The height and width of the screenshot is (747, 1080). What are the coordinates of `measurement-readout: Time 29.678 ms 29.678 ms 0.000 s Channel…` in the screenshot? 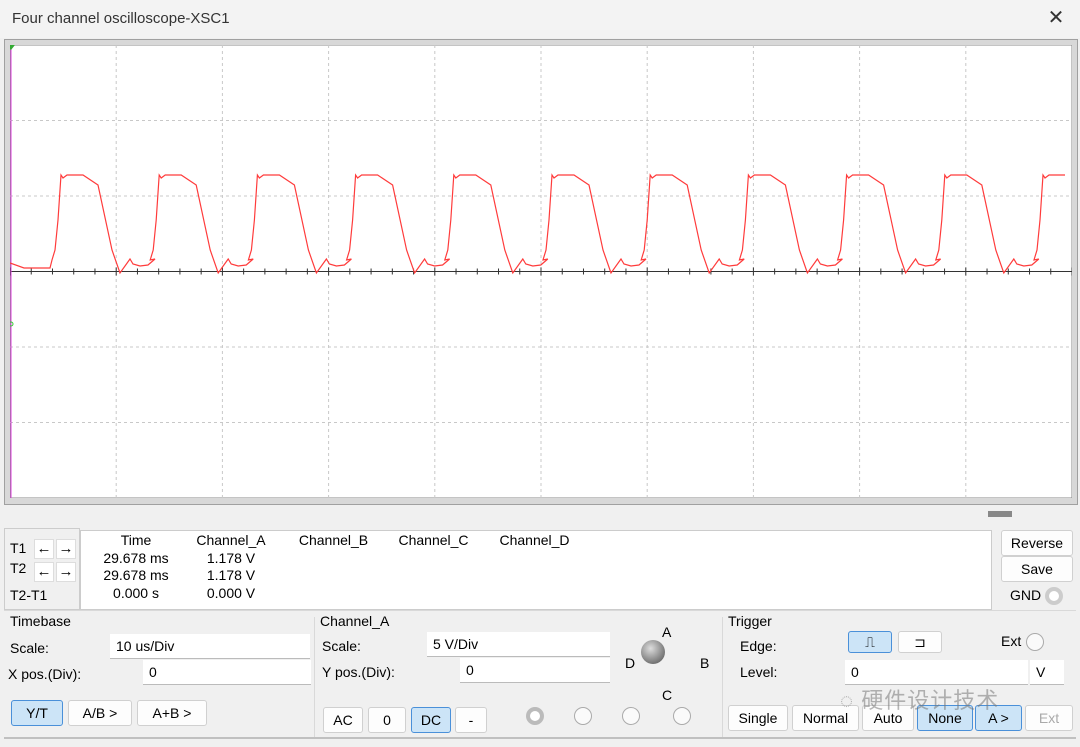 It's located at (536, 570).